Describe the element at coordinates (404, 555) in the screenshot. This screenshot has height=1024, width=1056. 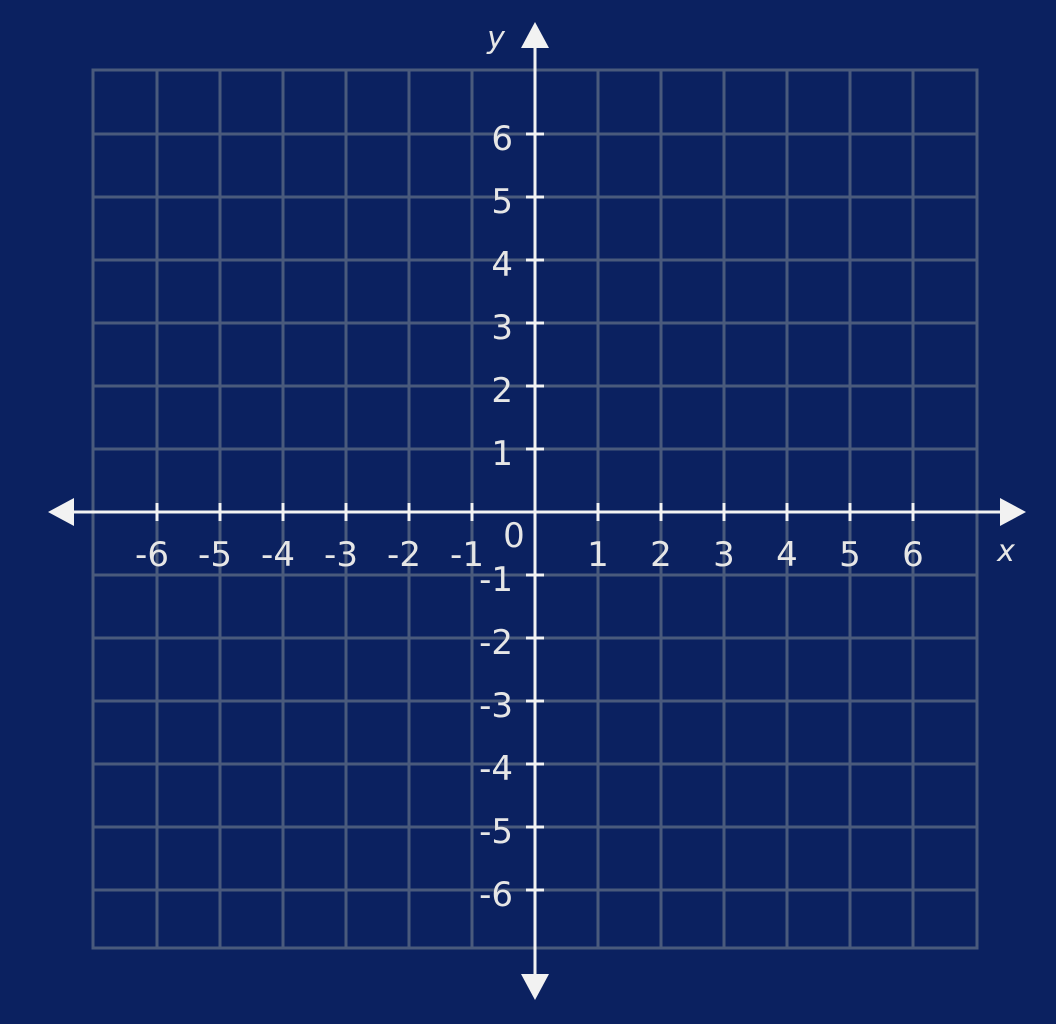
I see `x-tick-label: -2` at that location.